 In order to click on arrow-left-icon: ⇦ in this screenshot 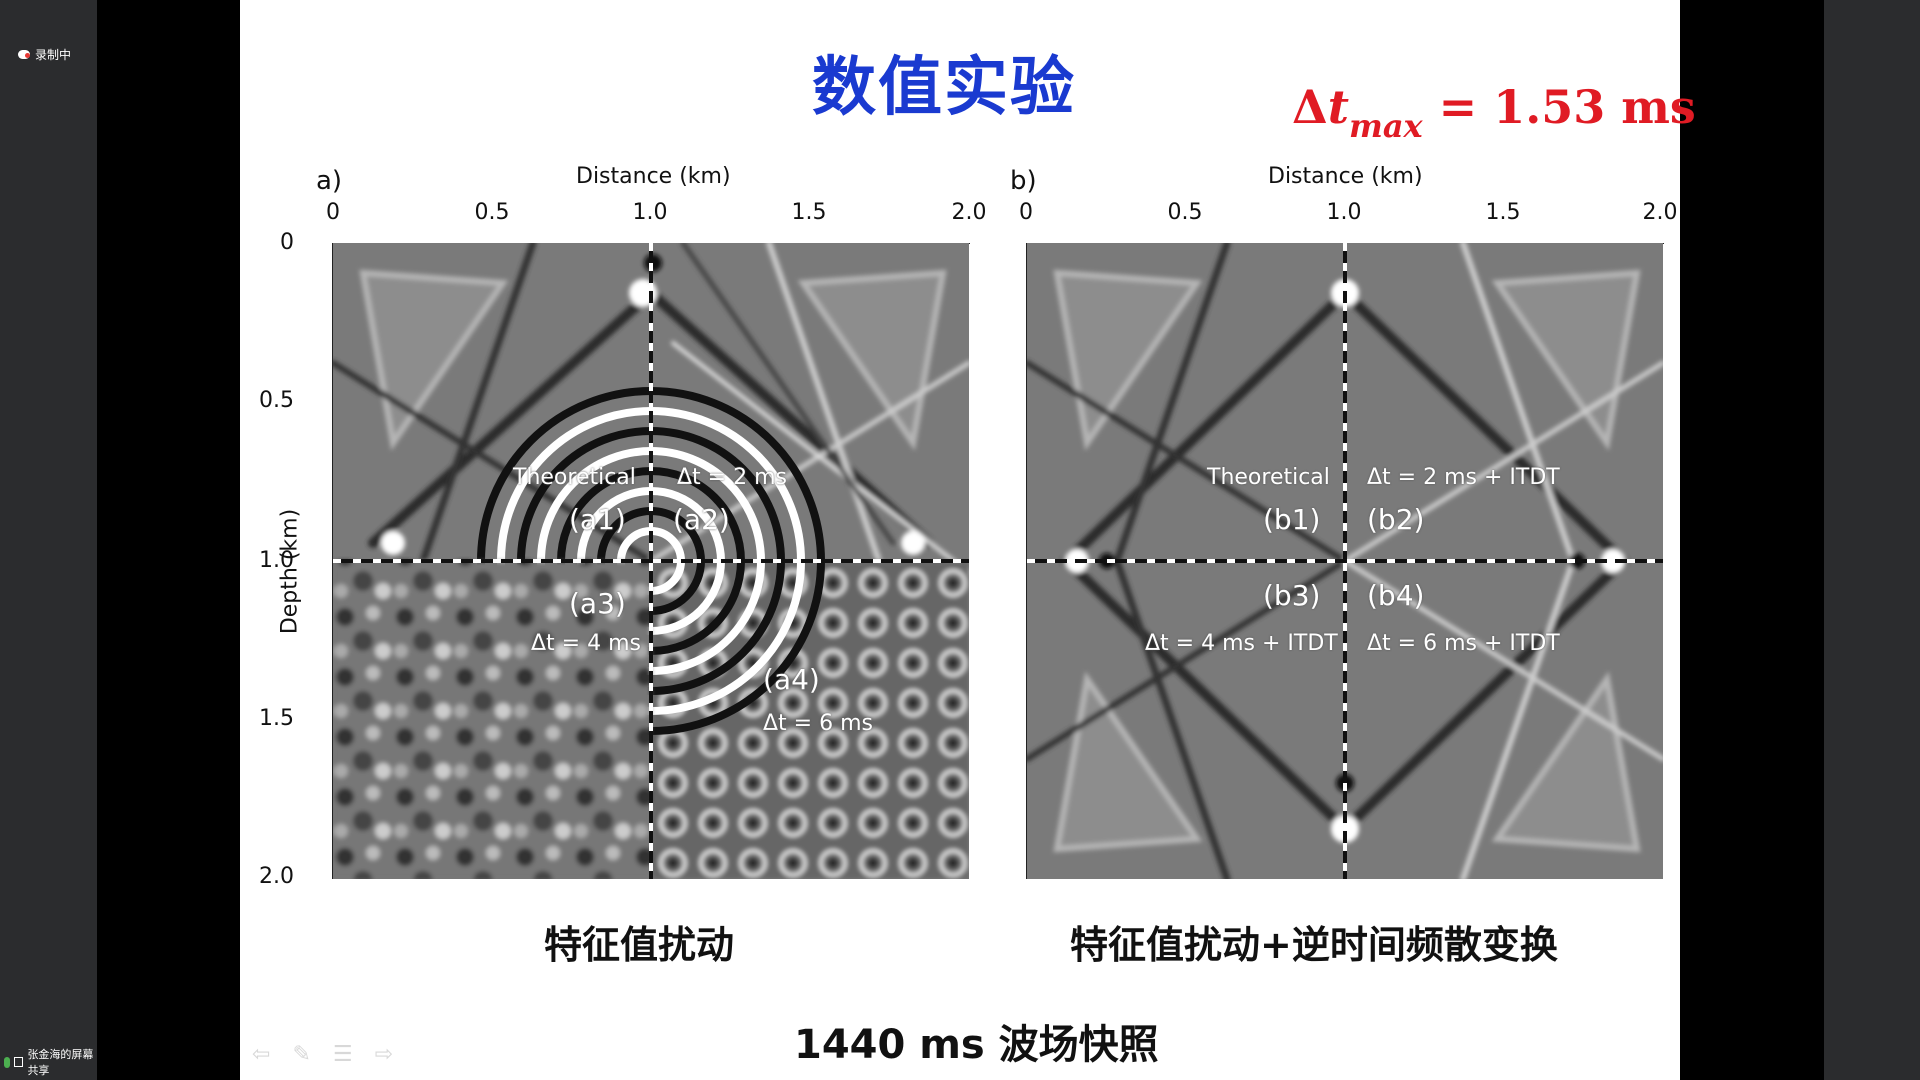, I will do `click(261, 1054)`.